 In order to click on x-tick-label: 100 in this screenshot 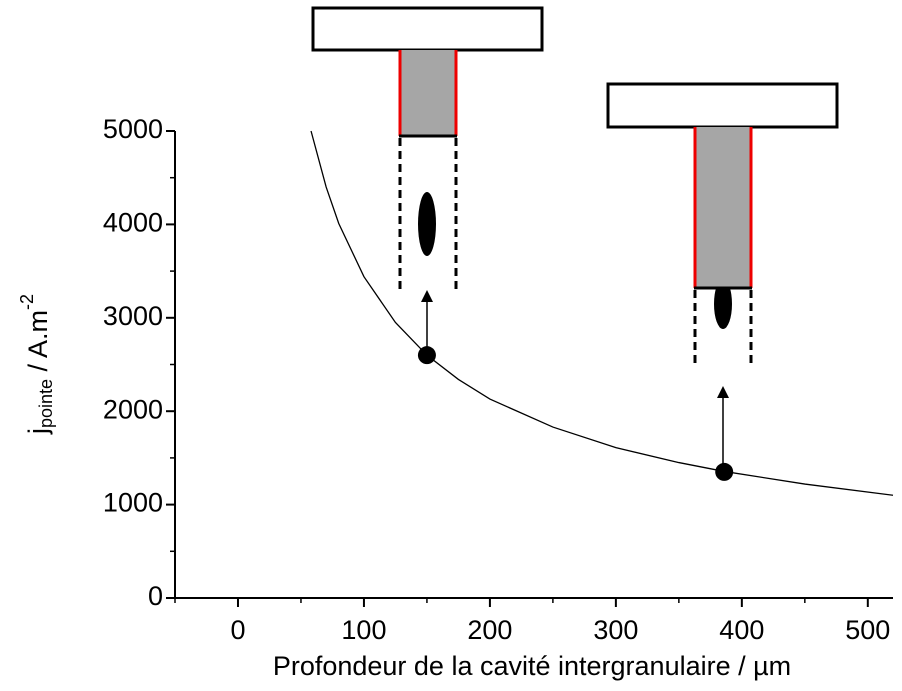, I will do `click(363, 630)`.